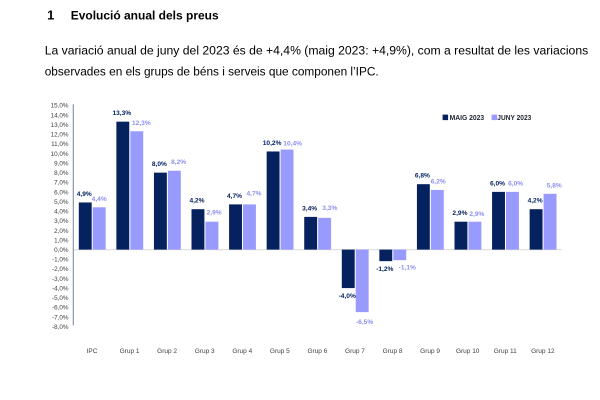 This screenshot has width=600, height=400. I want to click on svg-text: -7,0%, so click(60, 317).